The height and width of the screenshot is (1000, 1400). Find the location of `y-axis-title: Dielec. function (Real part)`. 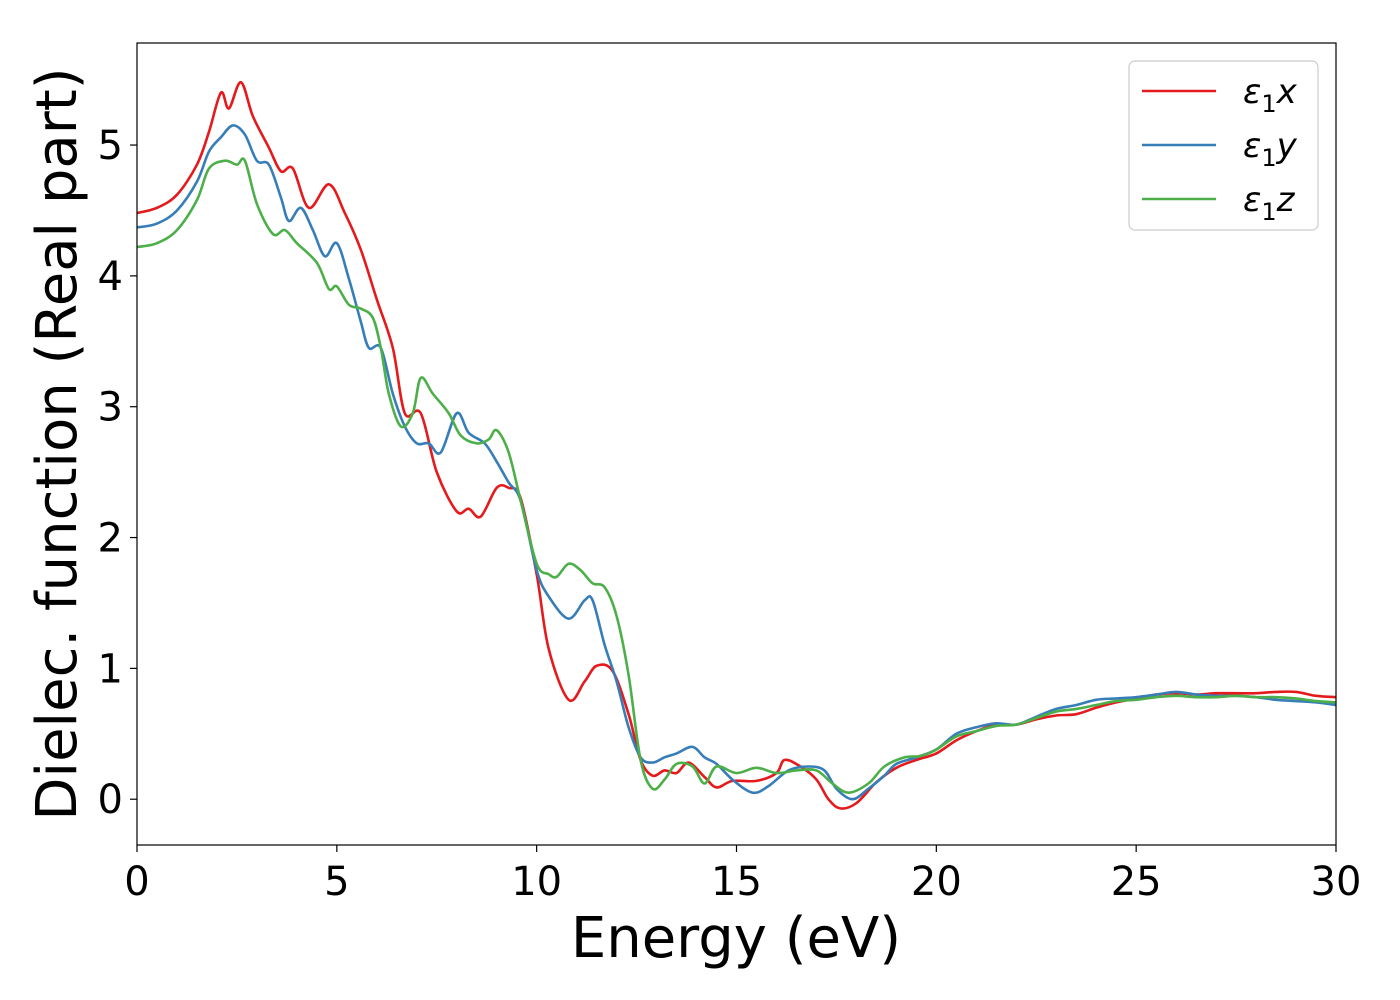

y-axis-title: Dielec. function (Real part) is located at coordinates (57, 443).